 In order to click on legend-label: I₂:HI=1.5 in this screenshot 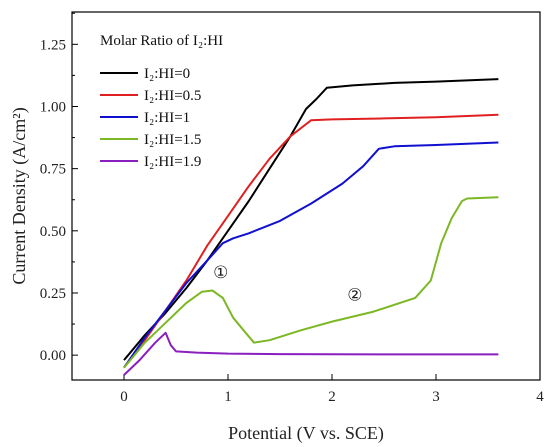, I will do `click(172, 140)`.